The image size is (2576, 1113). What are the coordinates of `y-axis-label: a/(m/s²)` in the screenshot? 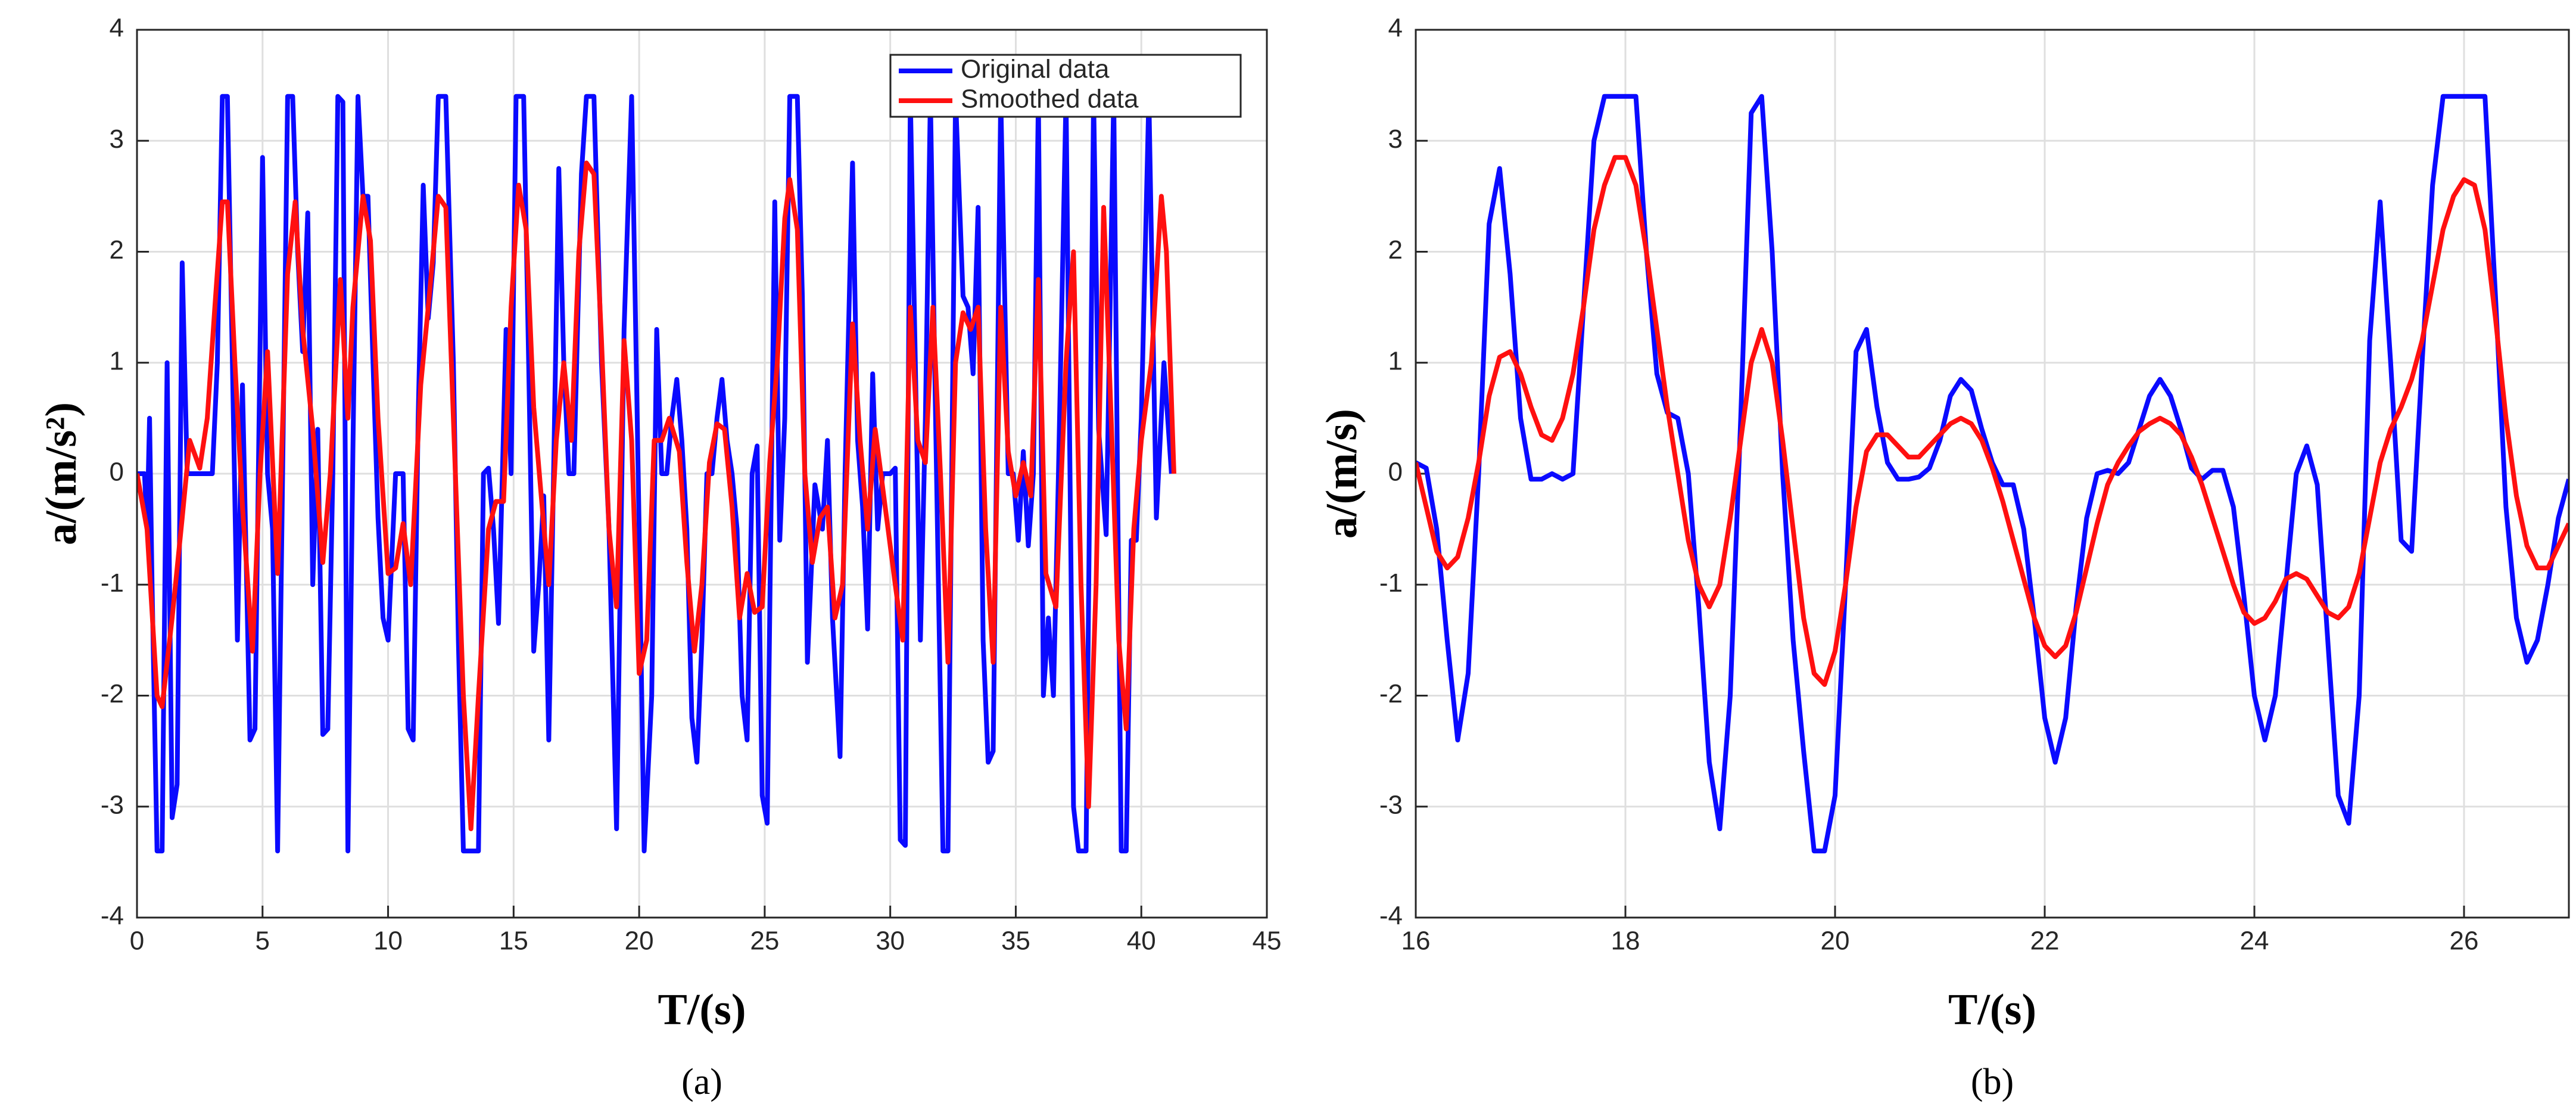 It's located at (61, 473).